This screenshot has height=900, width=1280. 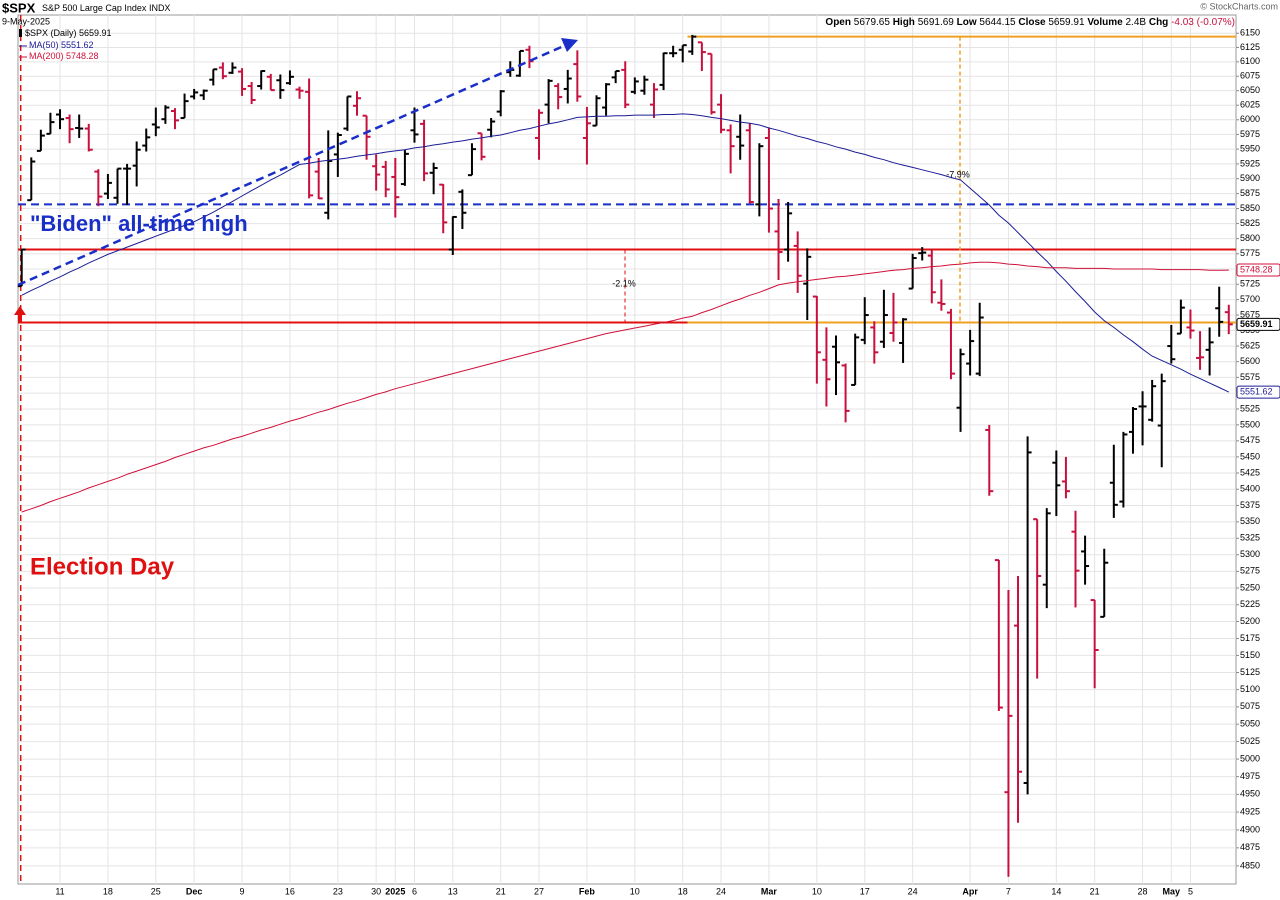 What do you see at coordinates (1250, 47) in the screenshot?
I see `y-tick-label: 6125` at bounding box center [1250, 47].